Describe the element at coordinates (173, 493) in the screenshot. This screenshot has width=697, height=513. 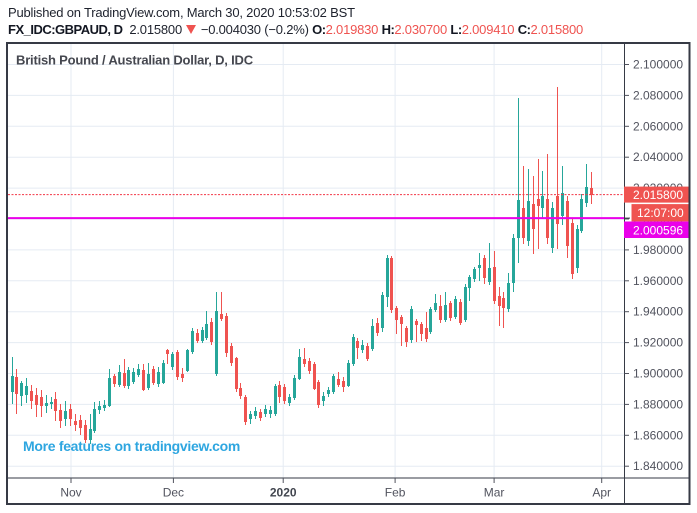
I see `svg-text: Dec` at that location.